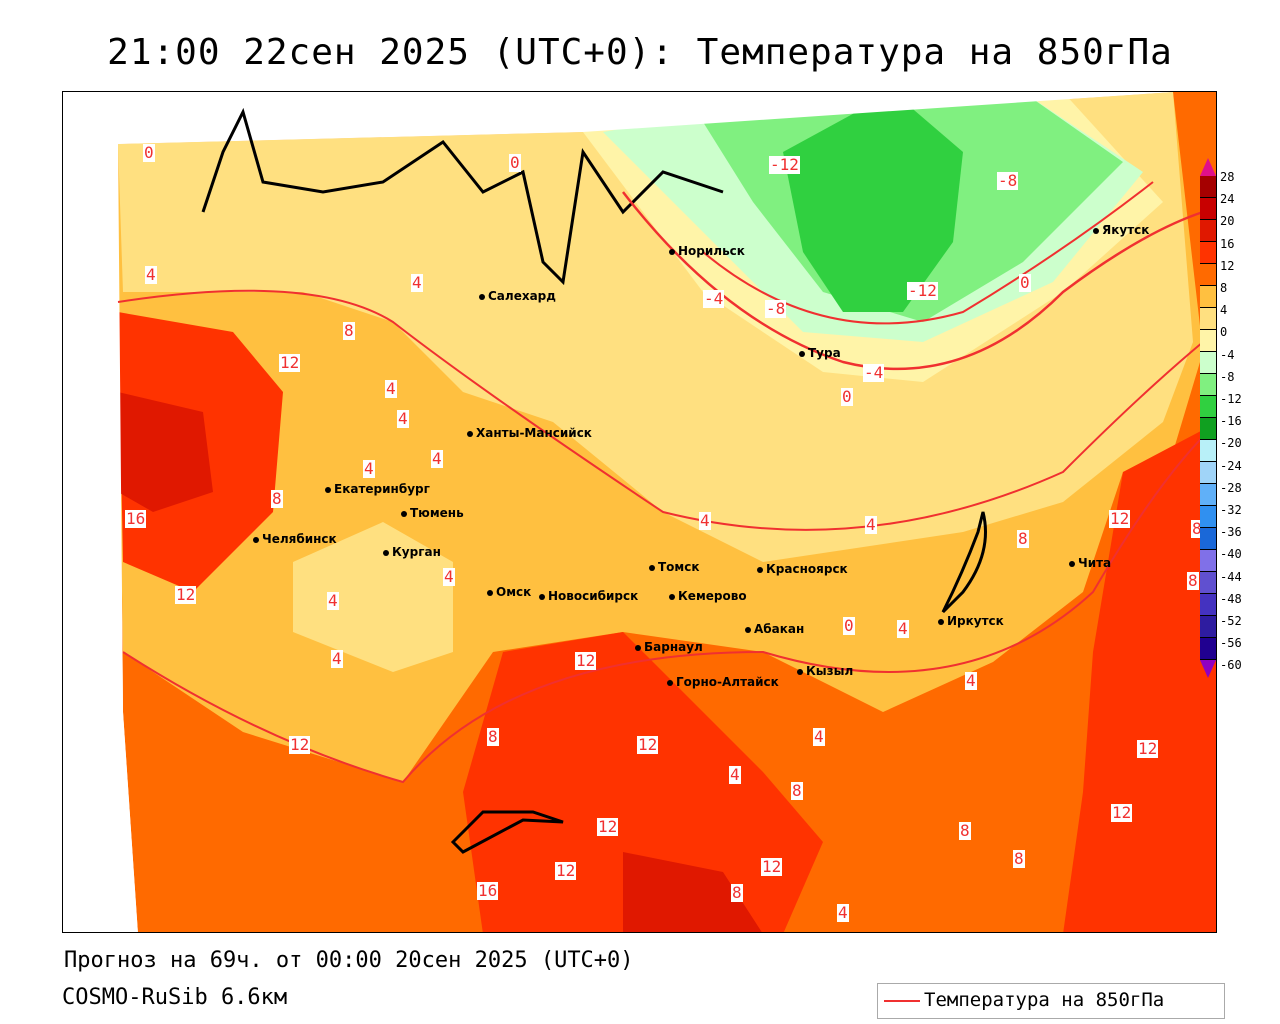 The height and width of the screenshot is (1024, 1280). I want to click on colorbar-tick-label: 4, so click(1224, 310).